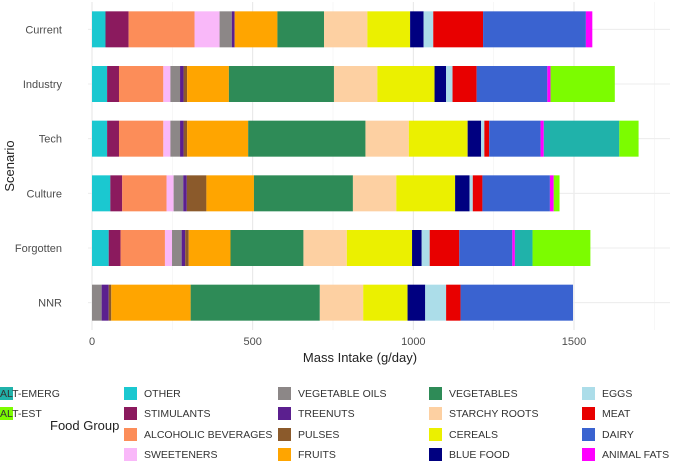 The height and width of the screenshot is (461, 685). What do you see at coordinates (523, 248) in the screenshot?
I see `bar-segment-forgotten-alt-emerg` at bounding box center [523, 248].